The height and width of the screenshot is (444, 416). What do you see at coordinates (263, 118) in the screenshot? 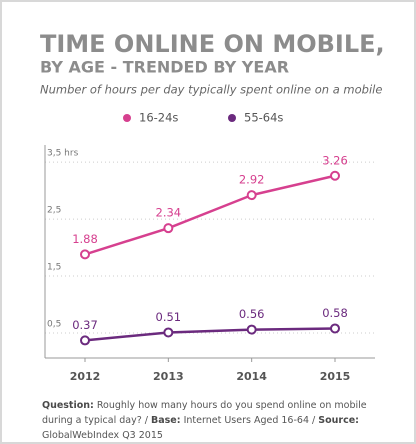
I see `legend-label: 55-64s` at bounding box center [263, 118].